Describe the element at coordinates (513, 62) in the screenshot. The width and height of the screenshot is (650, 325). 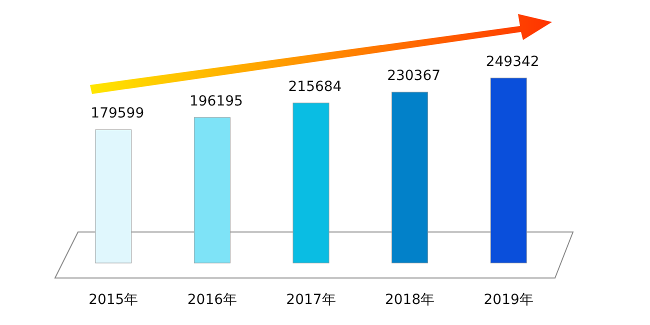
I see `data-label: 249342` at that location.